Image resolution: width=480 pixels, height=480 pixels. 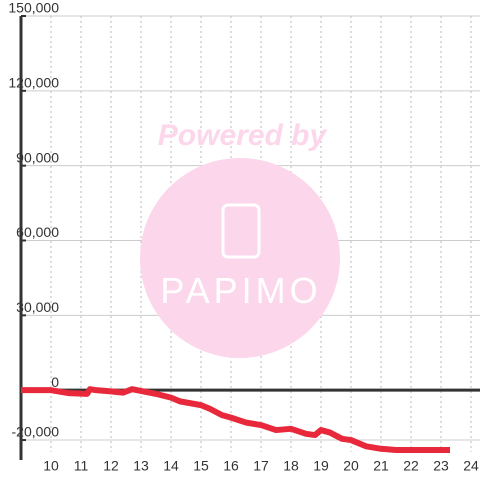 I want to click on x-tick-label: 21, so click(x=381, y=466).